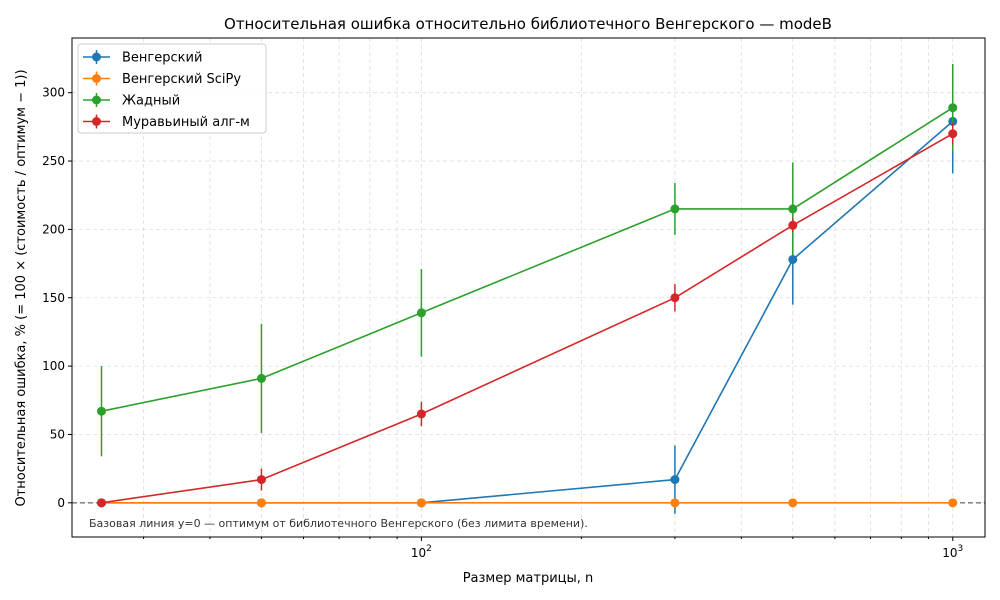  Describe the element at coordinates (53, 93) in the screenshot. I see `y-tick-label: 300` at that location.